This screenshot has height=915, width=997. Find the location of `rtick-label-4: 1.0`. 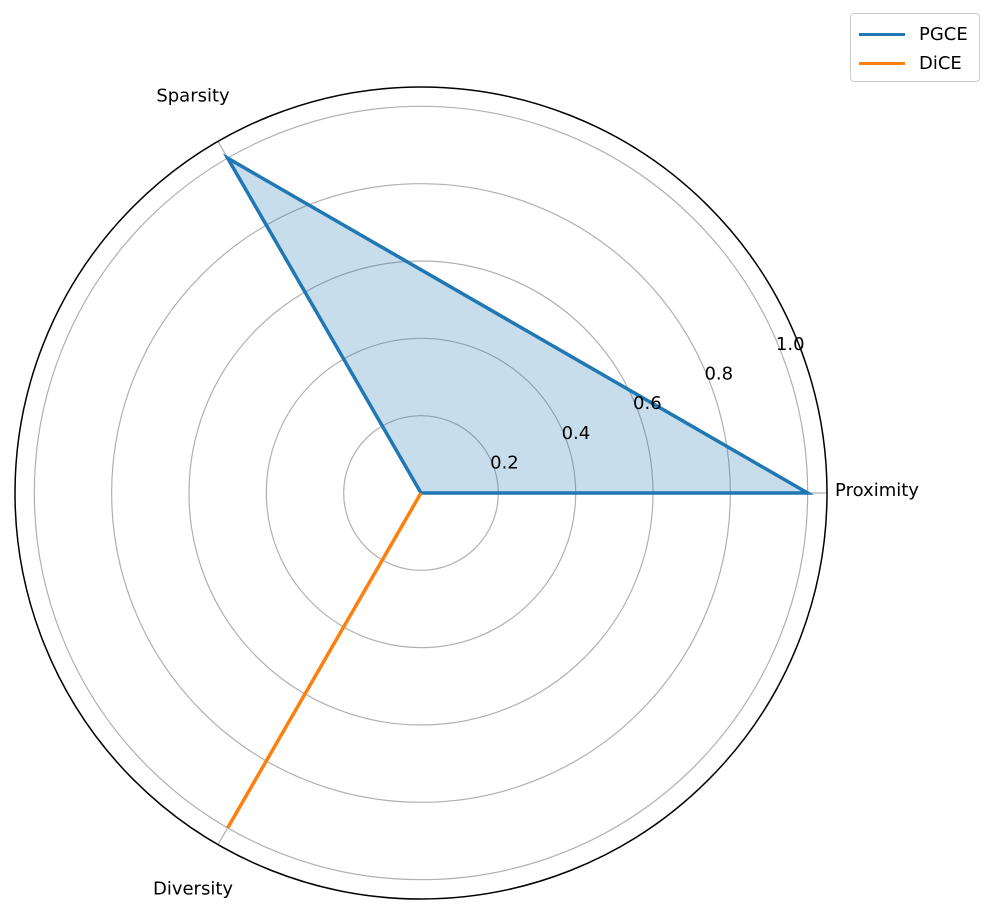

rtick-label-4: 1.0 is located at coordinates (790, 344).